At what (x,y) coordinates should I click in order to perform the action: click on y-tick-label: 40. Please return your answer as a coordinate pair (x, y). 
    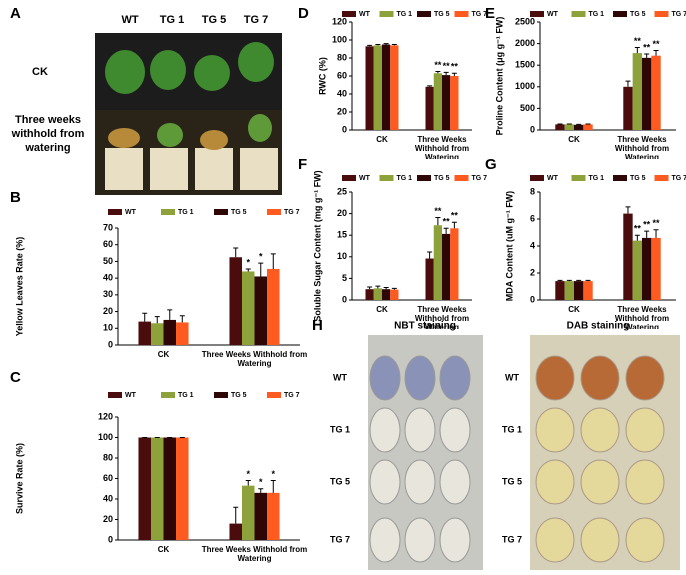
    Looking at the image, I should click on (108, 278).